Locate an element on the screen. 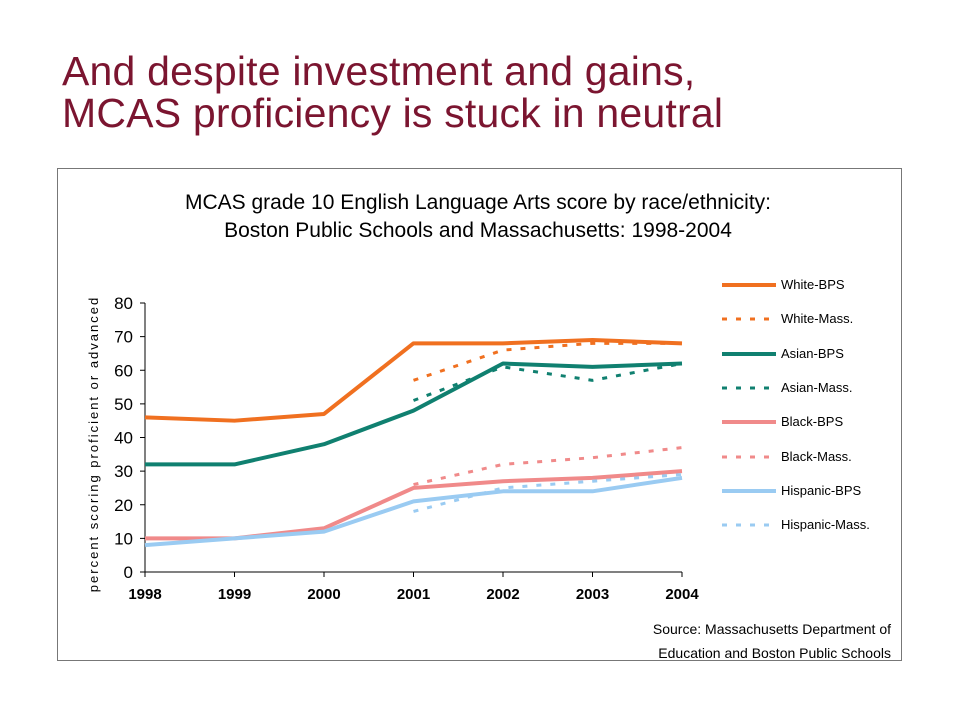 The height and width of the screenshot is (720, 960). y-tick-label: 20 is located at coordinates (123, 505).